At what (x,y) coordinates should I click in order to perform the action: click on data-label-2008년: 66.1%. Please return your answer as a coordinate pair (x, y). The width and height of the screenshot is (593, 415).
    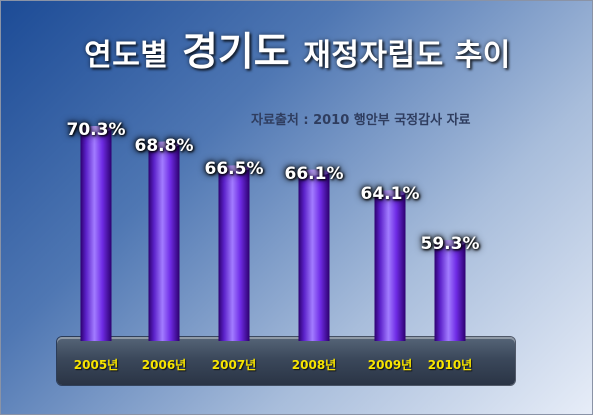
    Looking at the image, I should click on (314, 173).